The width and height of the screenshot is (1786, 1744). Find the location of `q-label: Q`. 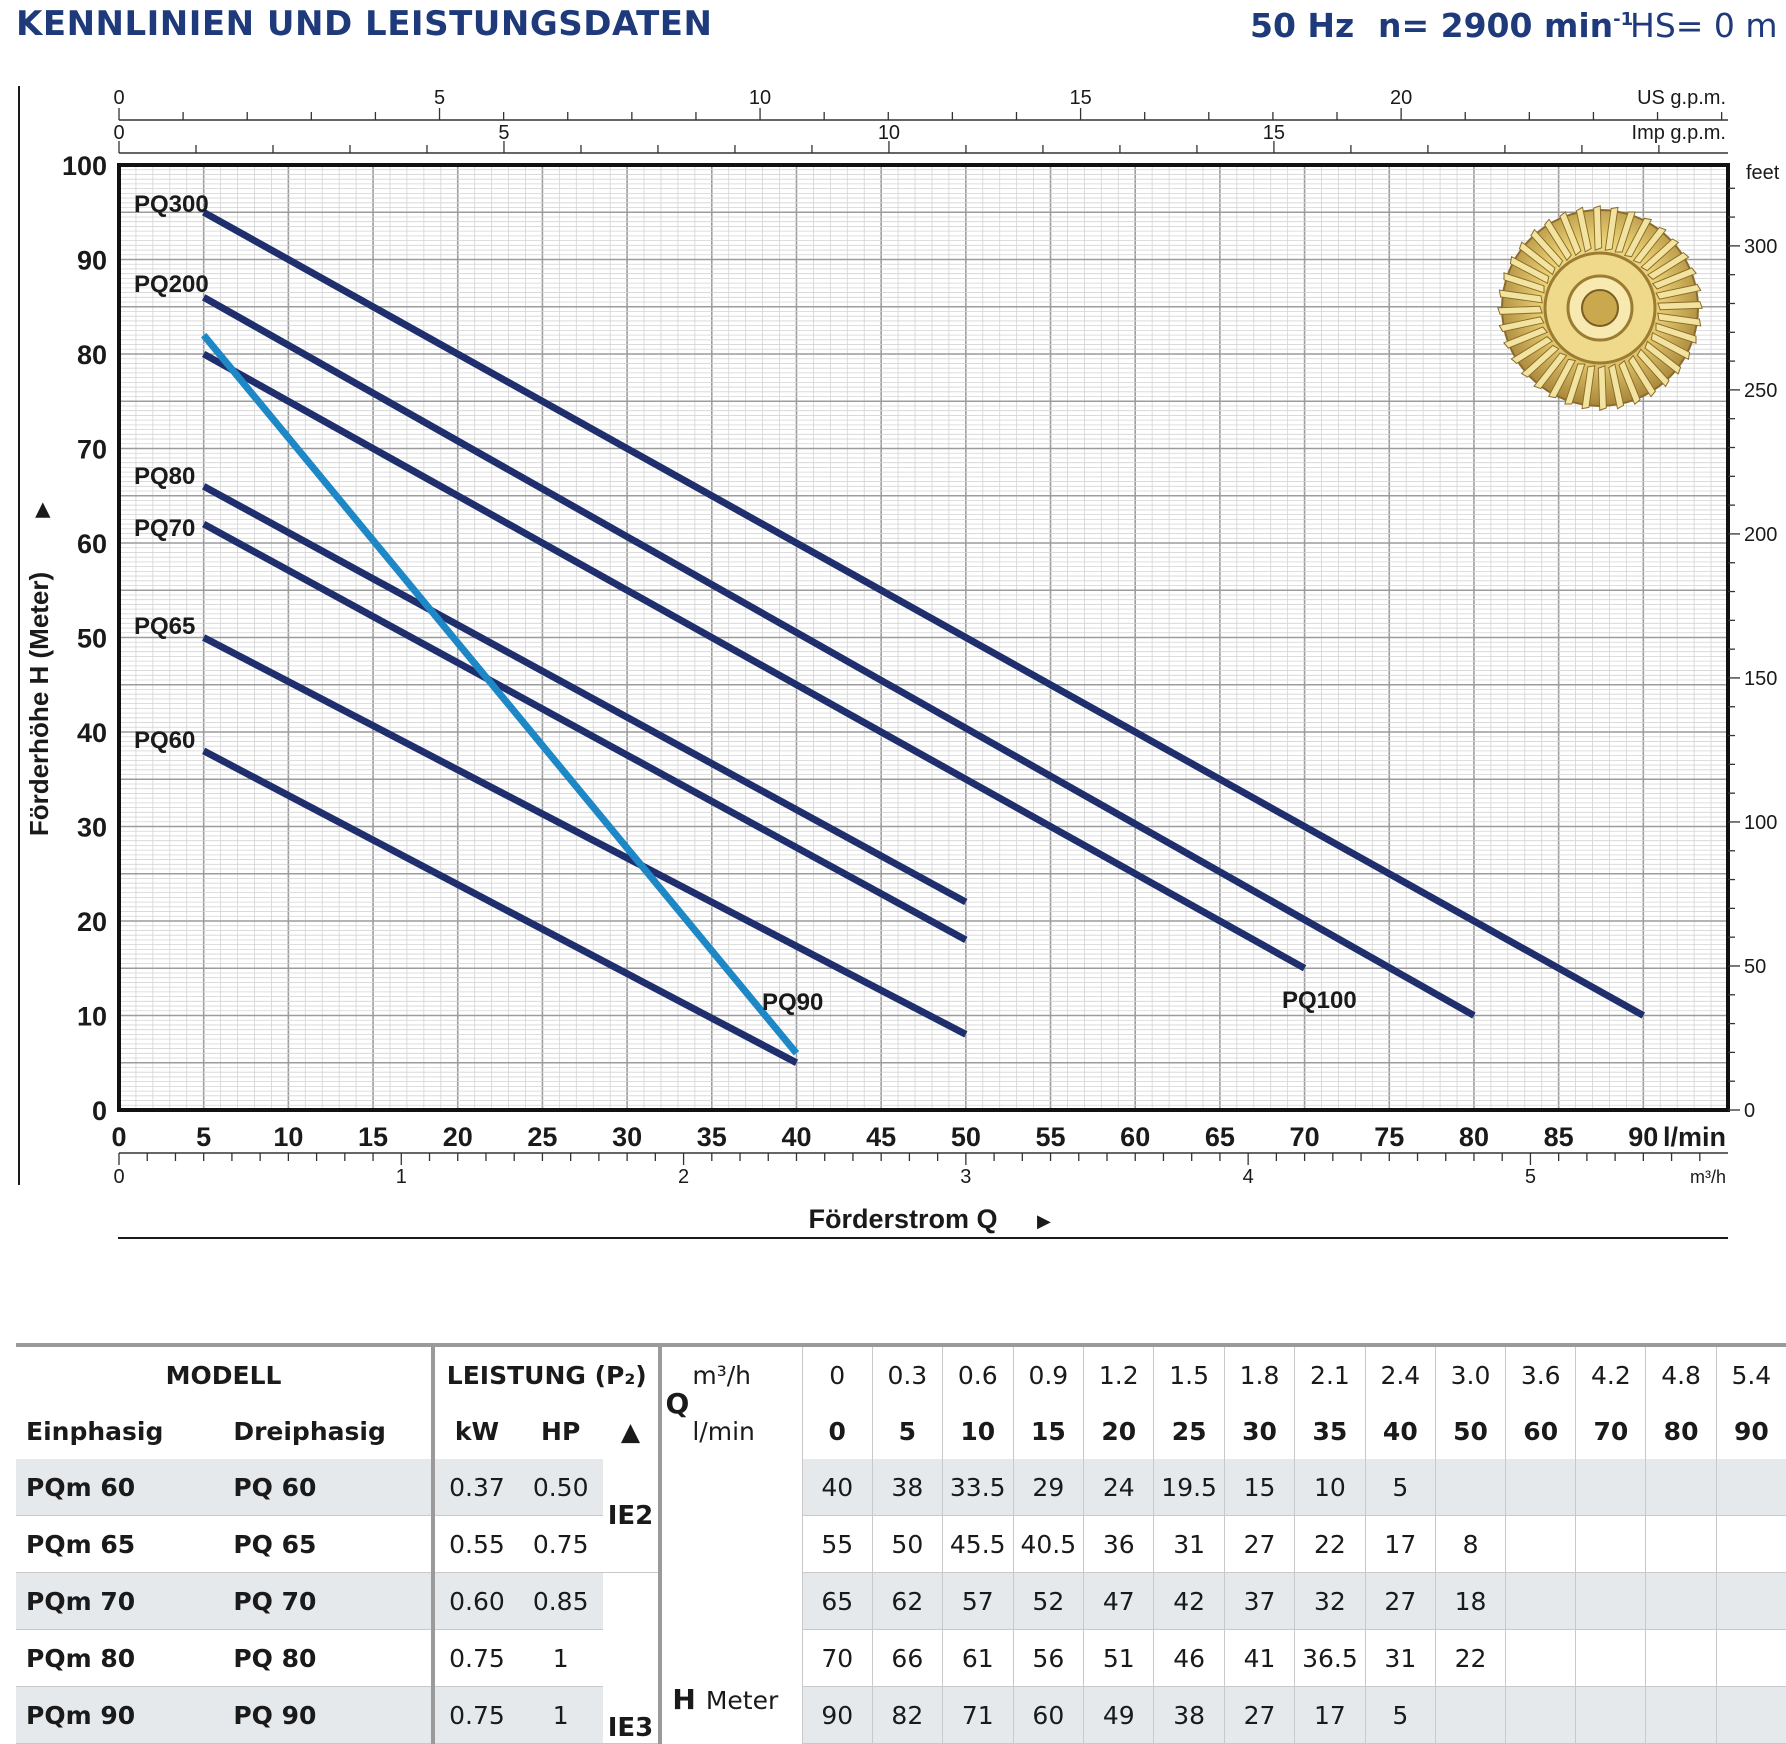

q-label: Q is located at coordinates (675, 1401).